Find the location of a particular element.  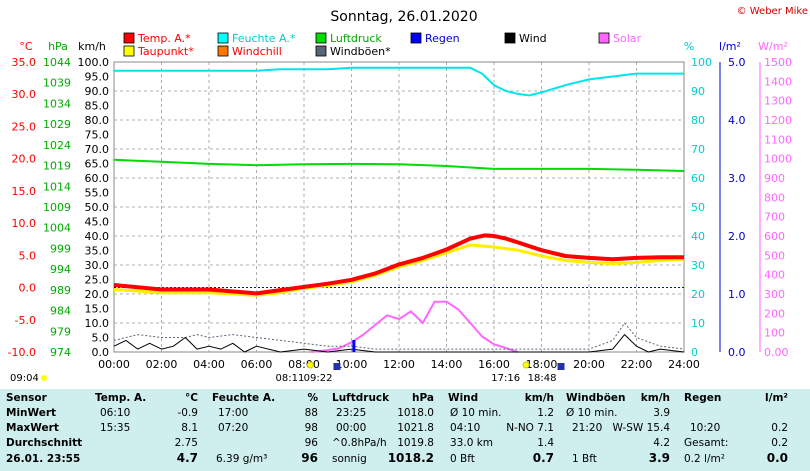

humidity-tick: 10 is located at coordinates (698, 323).